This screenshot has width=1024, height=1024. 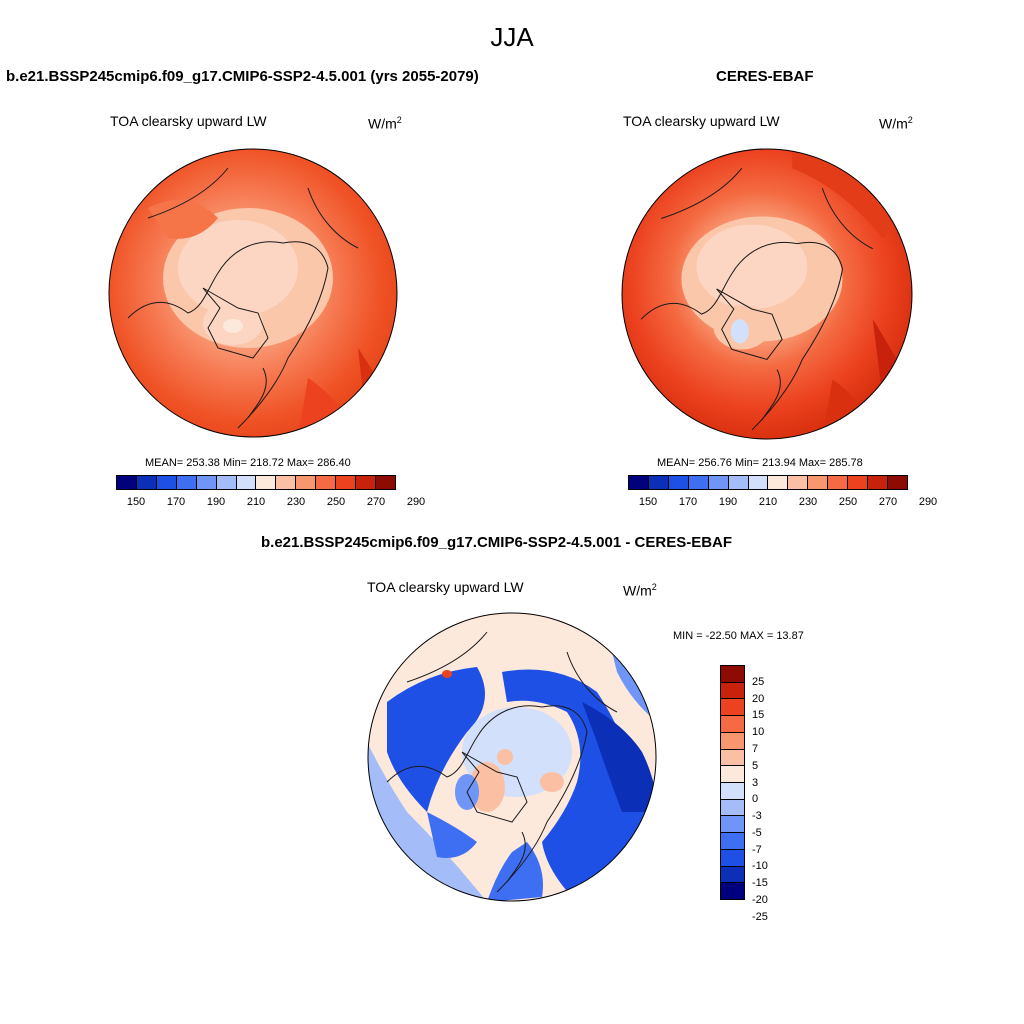 I want to click on obs-variable-label: TOA clearsky upward LW, so click(x=701, y=121).